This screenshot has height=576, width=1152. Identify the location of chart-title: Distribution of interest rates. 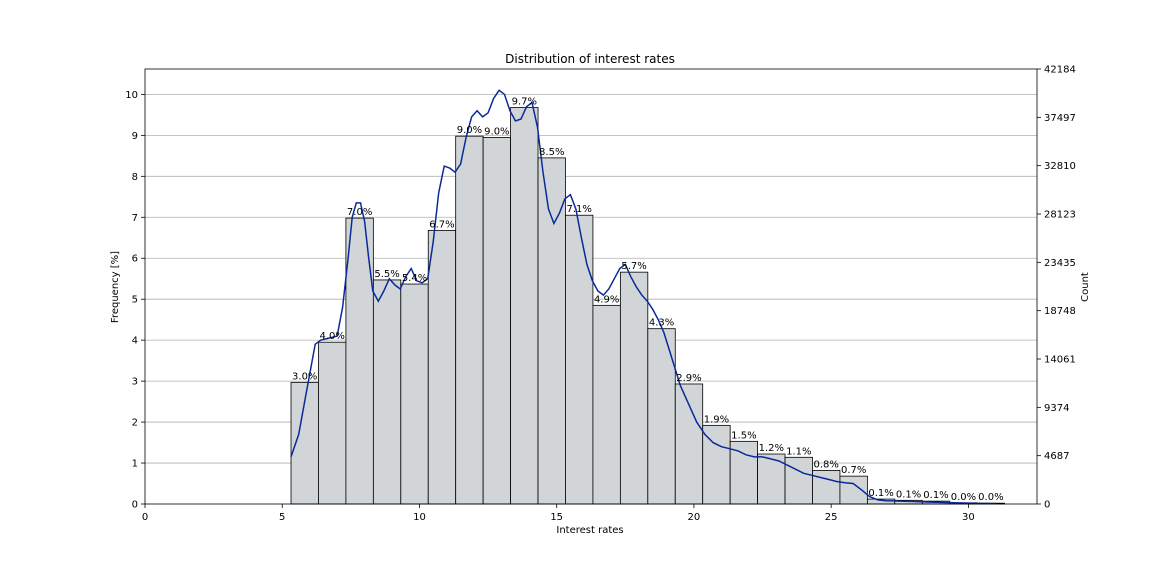
(590, 59).